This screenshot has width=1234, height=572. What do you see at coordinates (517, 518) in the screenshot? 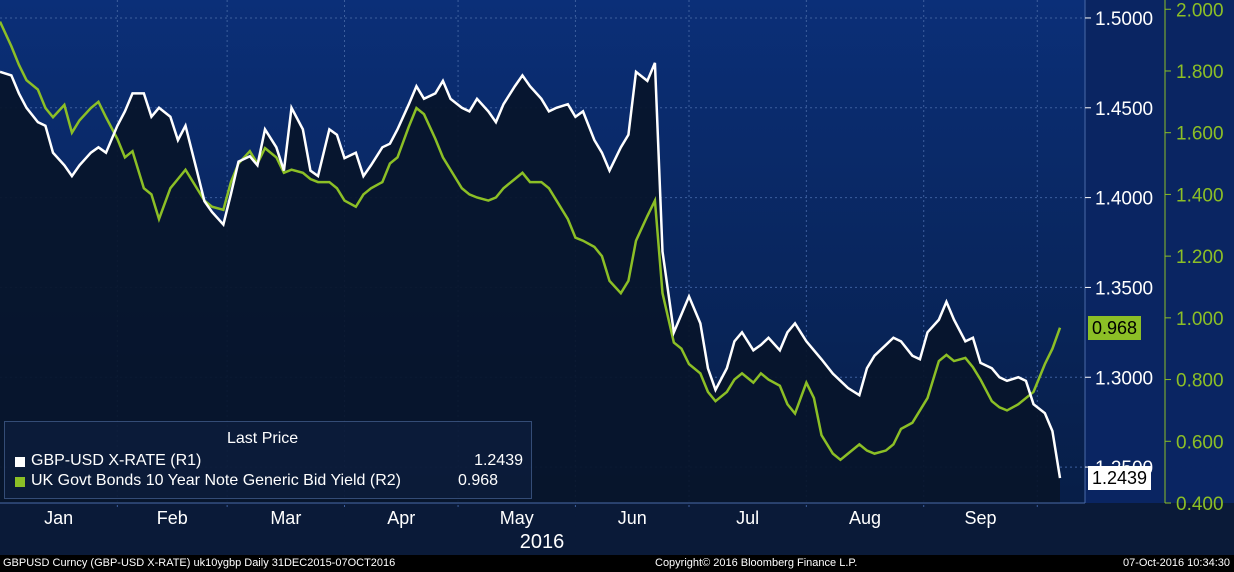
I see `x-tick-label: May` at bounding box center [517, 518].